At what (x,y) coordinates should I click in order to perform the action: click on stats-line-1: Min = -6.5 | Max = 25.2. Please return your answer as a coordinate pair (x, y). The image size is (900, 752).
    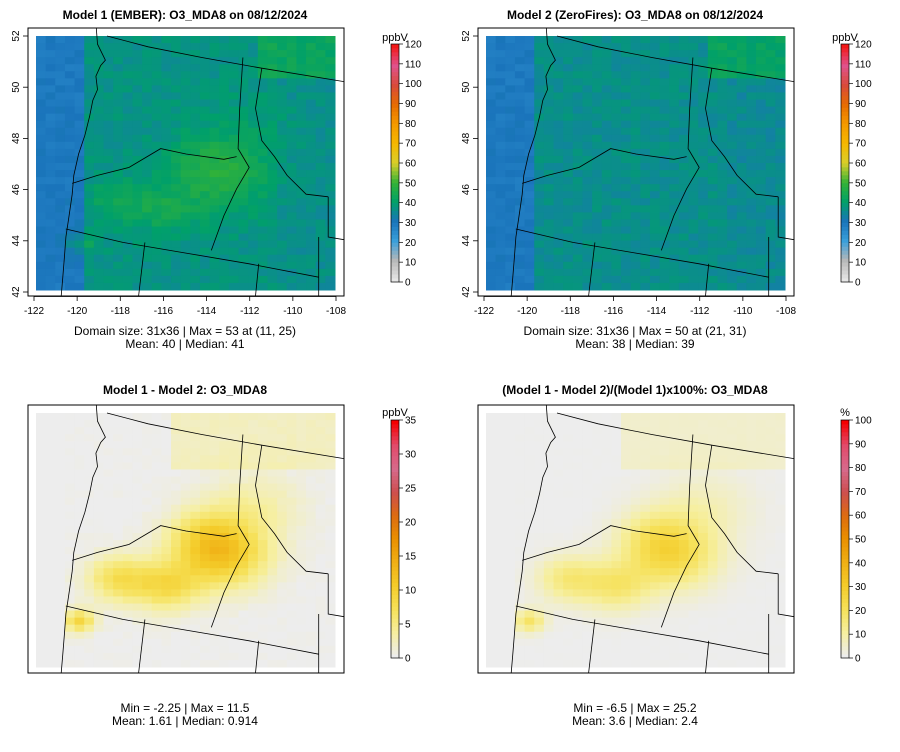
    Looking at the image, I should click on (635, 708).